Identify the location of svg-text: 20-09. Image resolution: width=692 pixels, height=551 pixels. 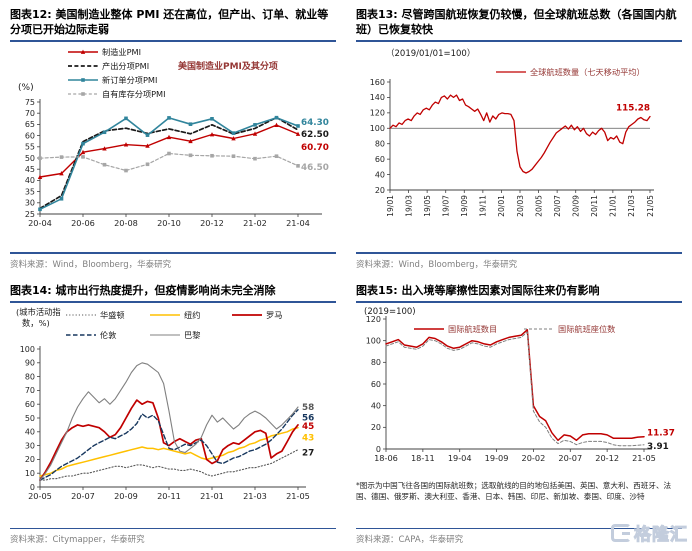
(126, 496).